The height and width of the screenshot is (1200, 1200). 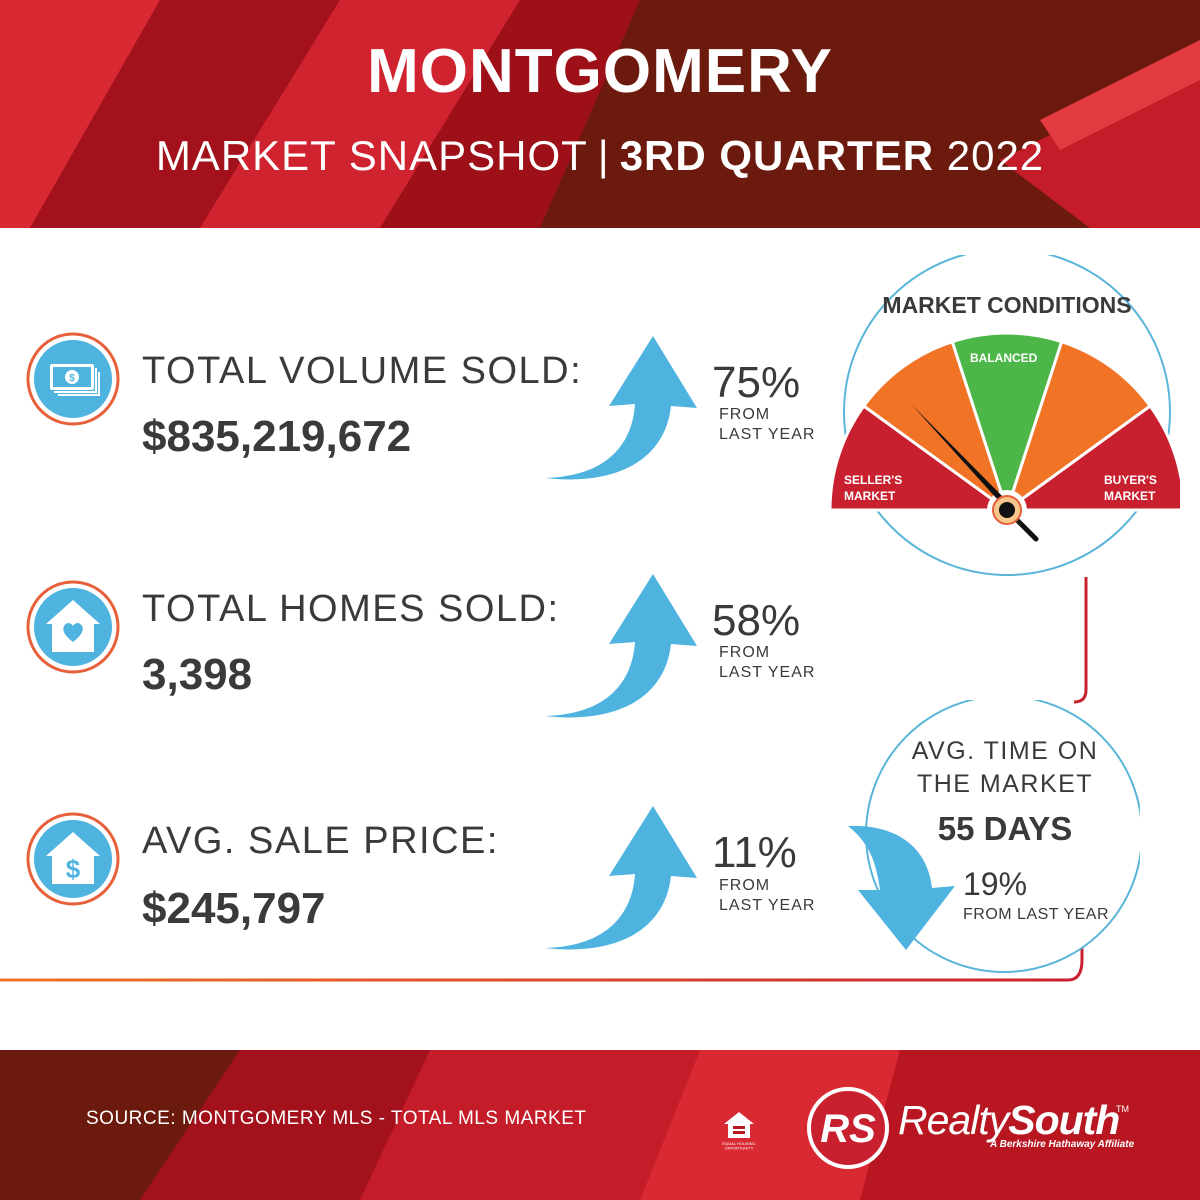 What do you see at coordinates (873, 488) in the screenshot?
I see `sellers-market-label: SELLER'S MARKET` at bounding box center [873, 488].